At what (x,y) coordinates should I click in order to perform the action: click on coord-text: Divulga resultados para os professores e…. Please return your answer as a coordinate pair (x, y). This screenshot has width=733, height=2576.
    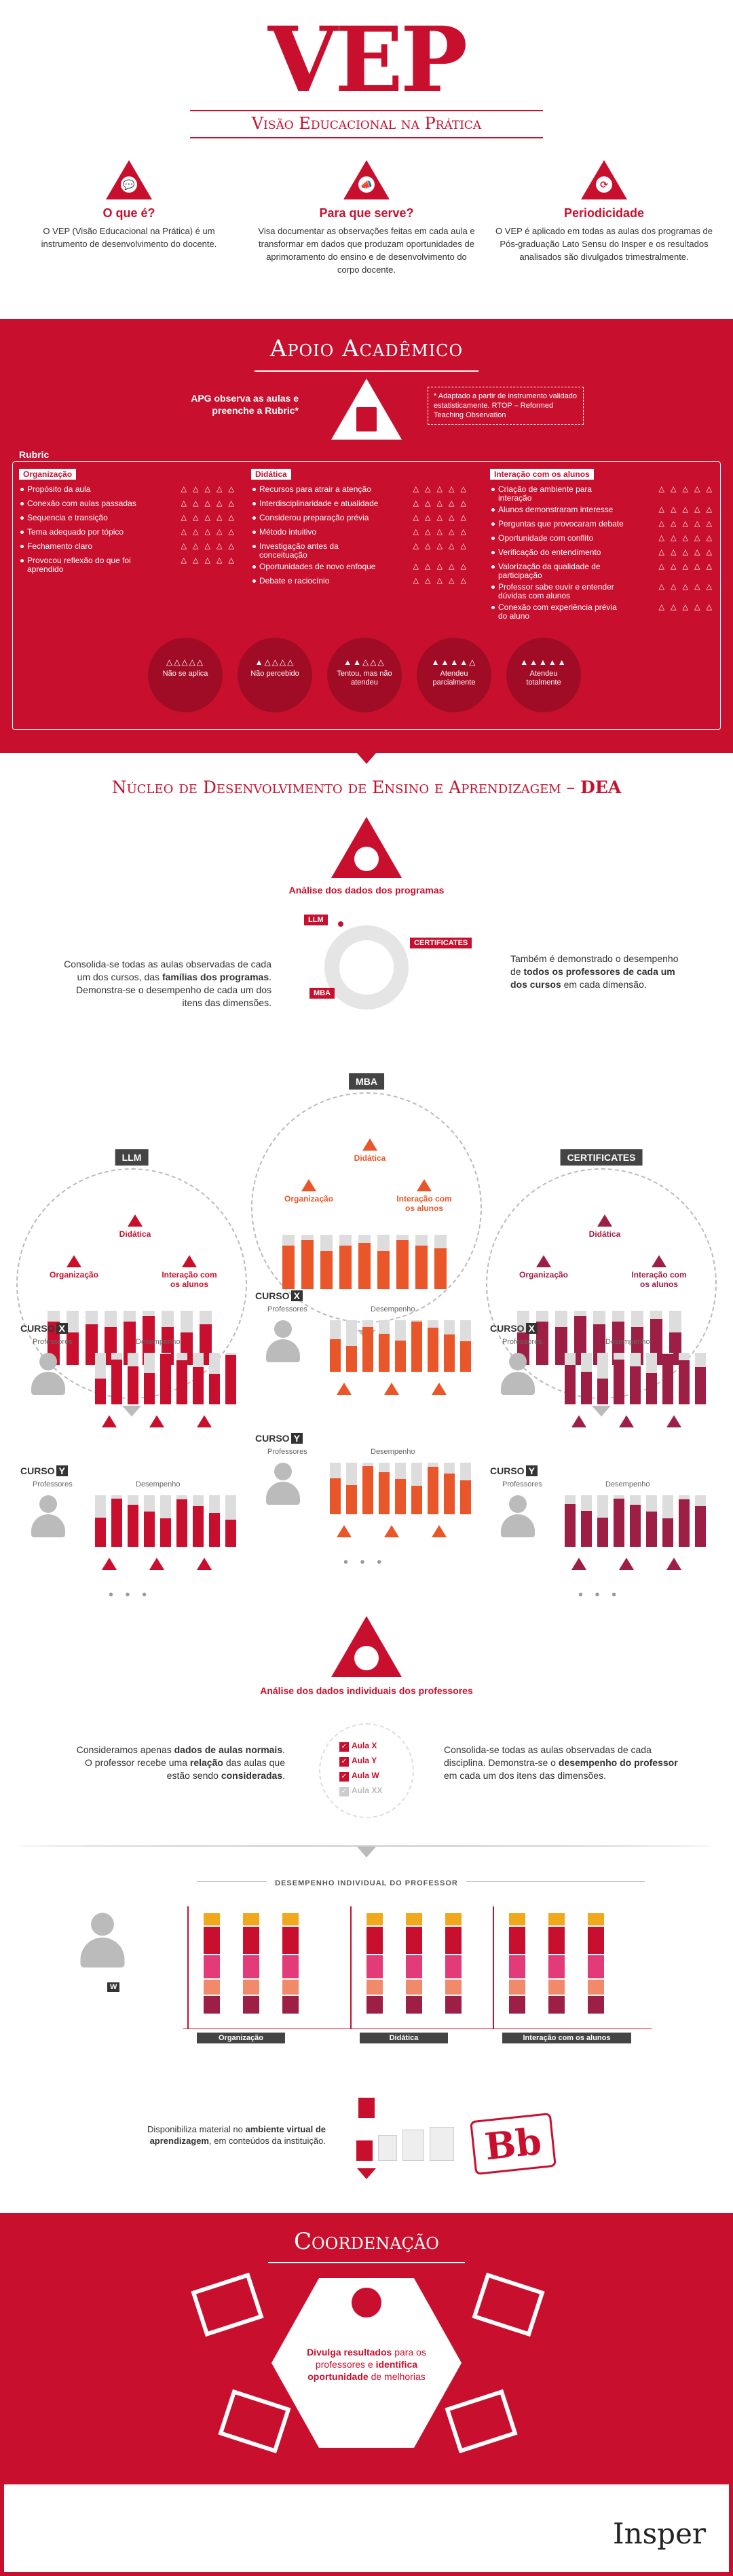
    Looking at the image, I should click on (366, 2364).